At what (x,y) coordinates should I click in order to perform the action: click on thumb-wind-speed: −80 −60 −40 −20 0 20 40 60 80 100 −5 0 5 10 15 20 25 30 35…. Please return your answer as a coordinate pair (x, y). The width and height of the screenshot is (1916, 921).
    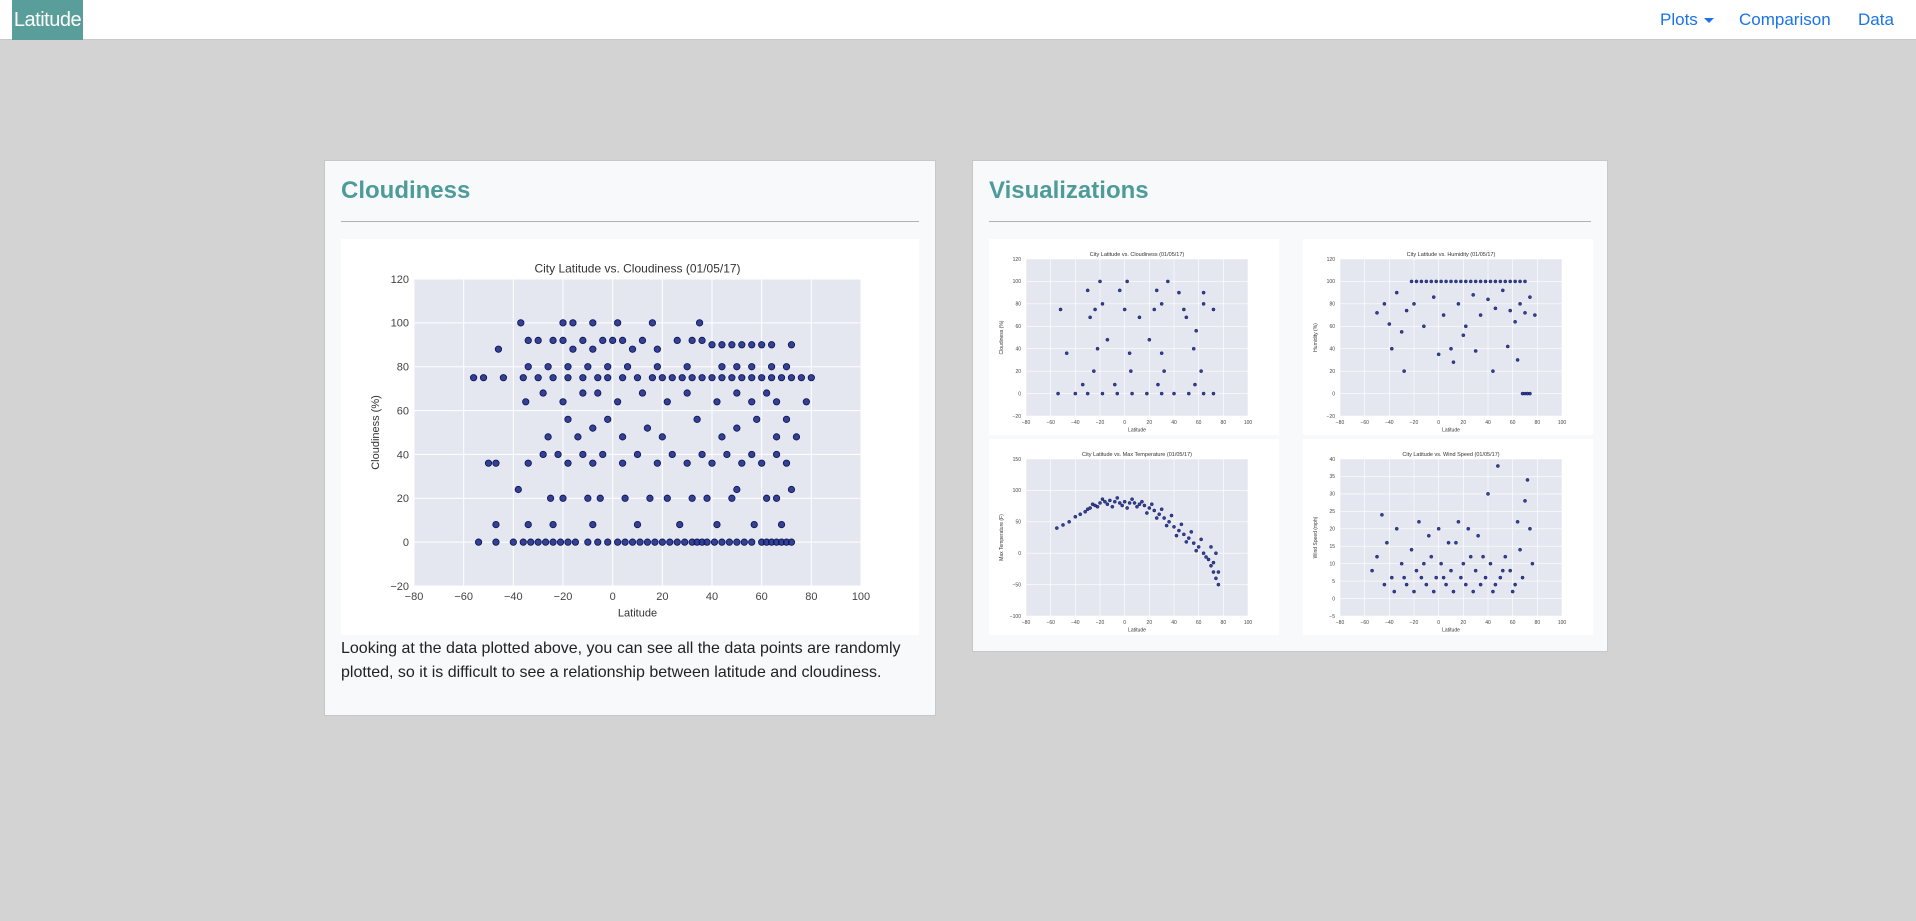
    Looking at the image, I should click on (1448, 537).